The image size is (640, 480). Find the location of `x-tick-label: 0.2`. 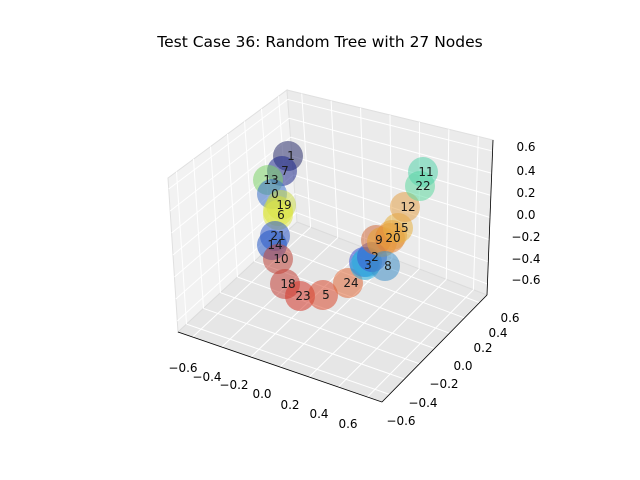

x-tick-label: 0.2 is located at coordinates (289, 405).